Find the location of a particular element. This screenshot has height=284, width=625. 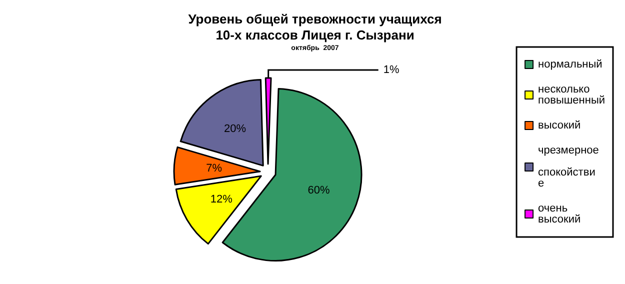

legend-label: очень высокий is located at coordinates (559, 214).